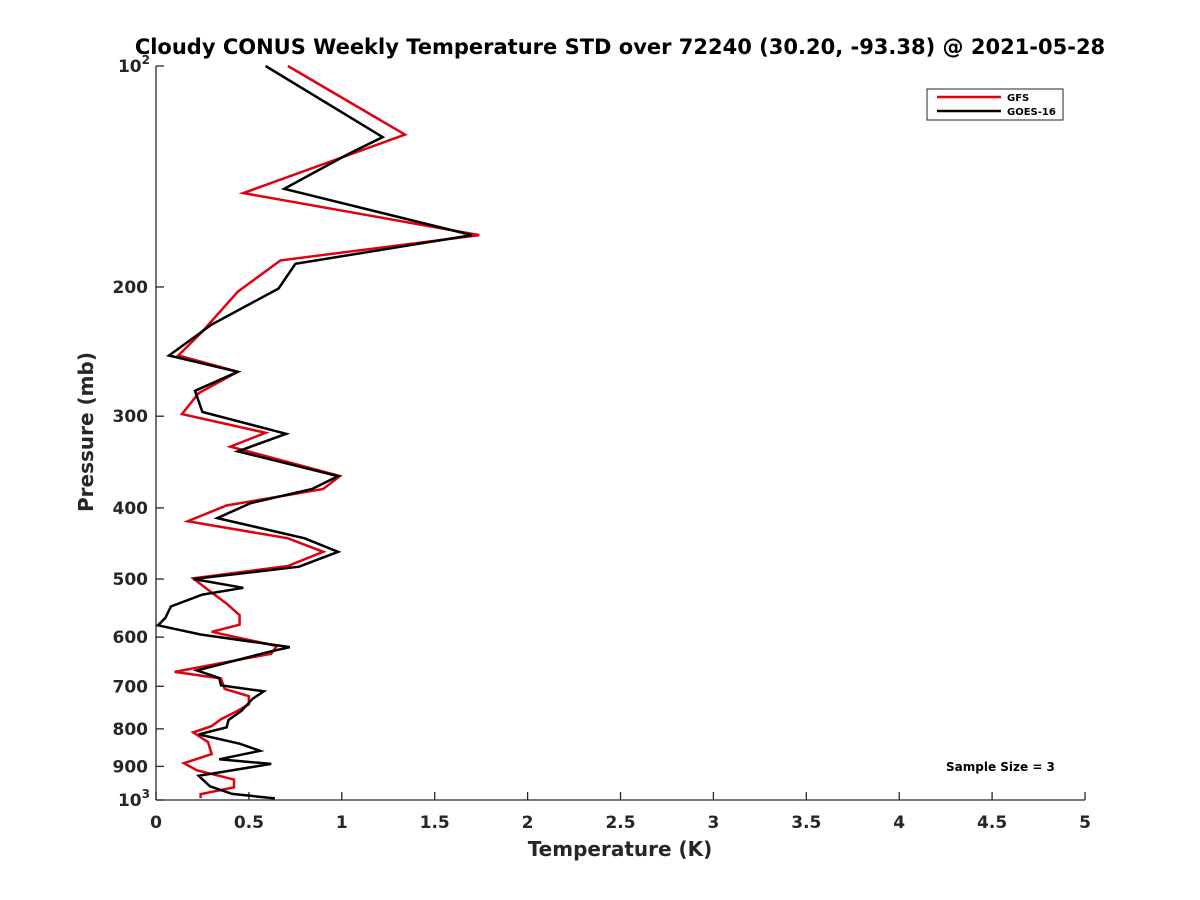 This screenshot has width=1200, height=900. I want to click on y-axis-label: Pressure (mb), so click(86, 432).